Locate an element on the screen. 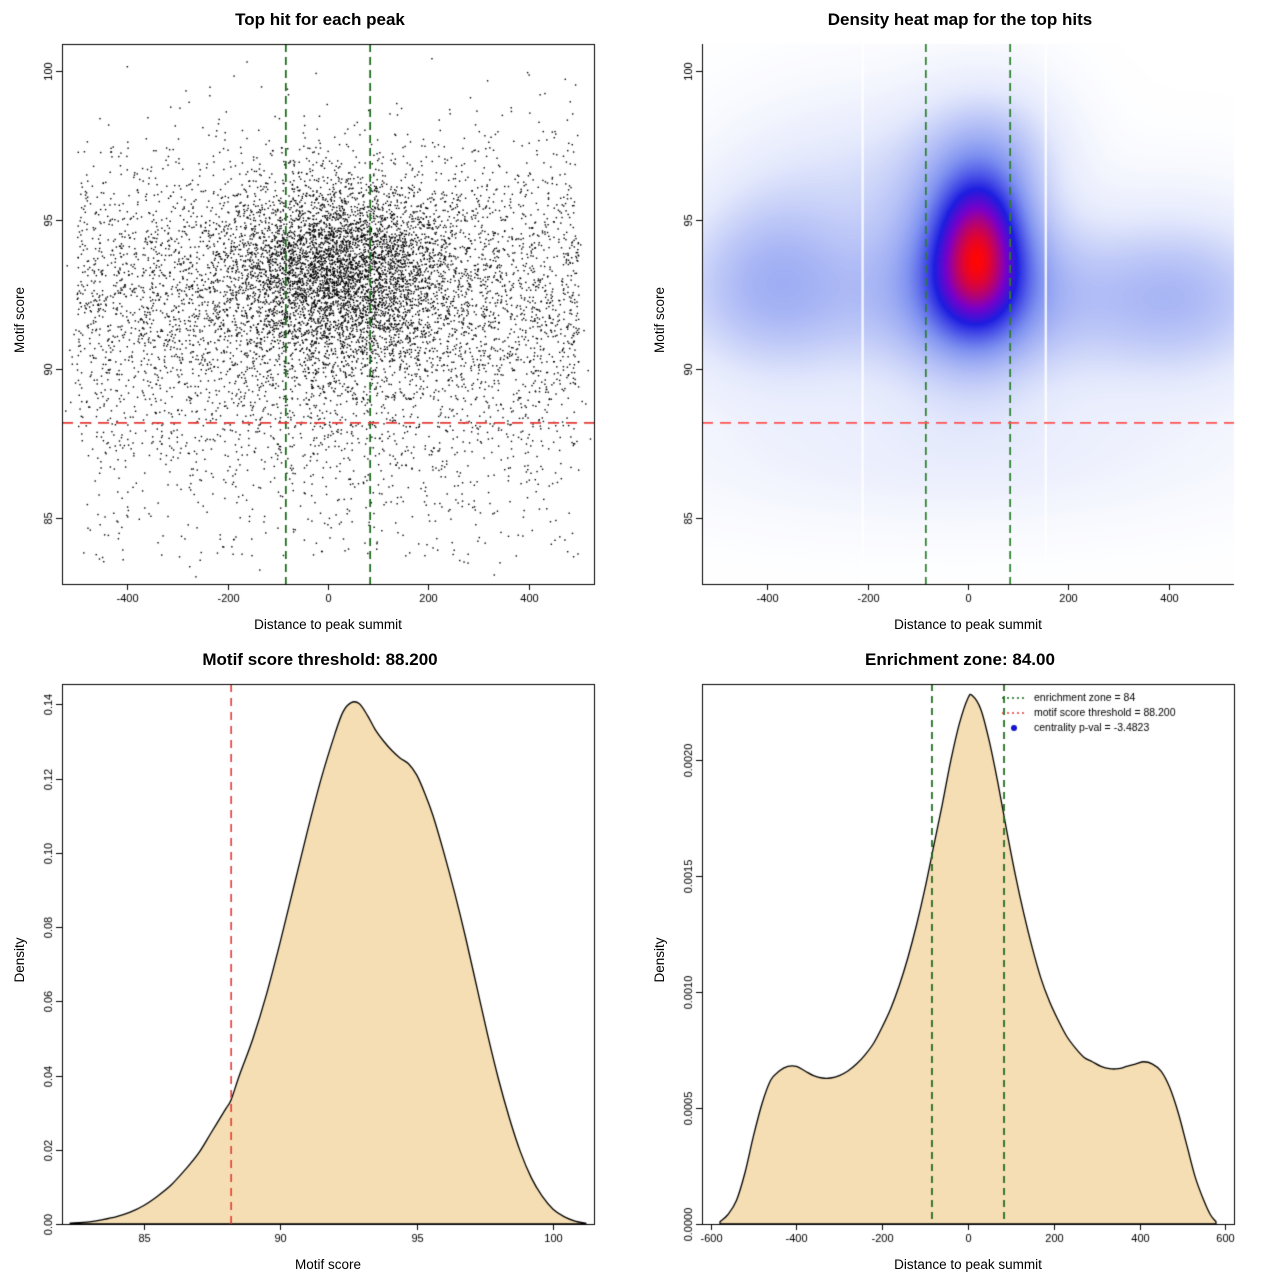  scatter-title: Top hit for each peak is located at coordinates (320, 19).